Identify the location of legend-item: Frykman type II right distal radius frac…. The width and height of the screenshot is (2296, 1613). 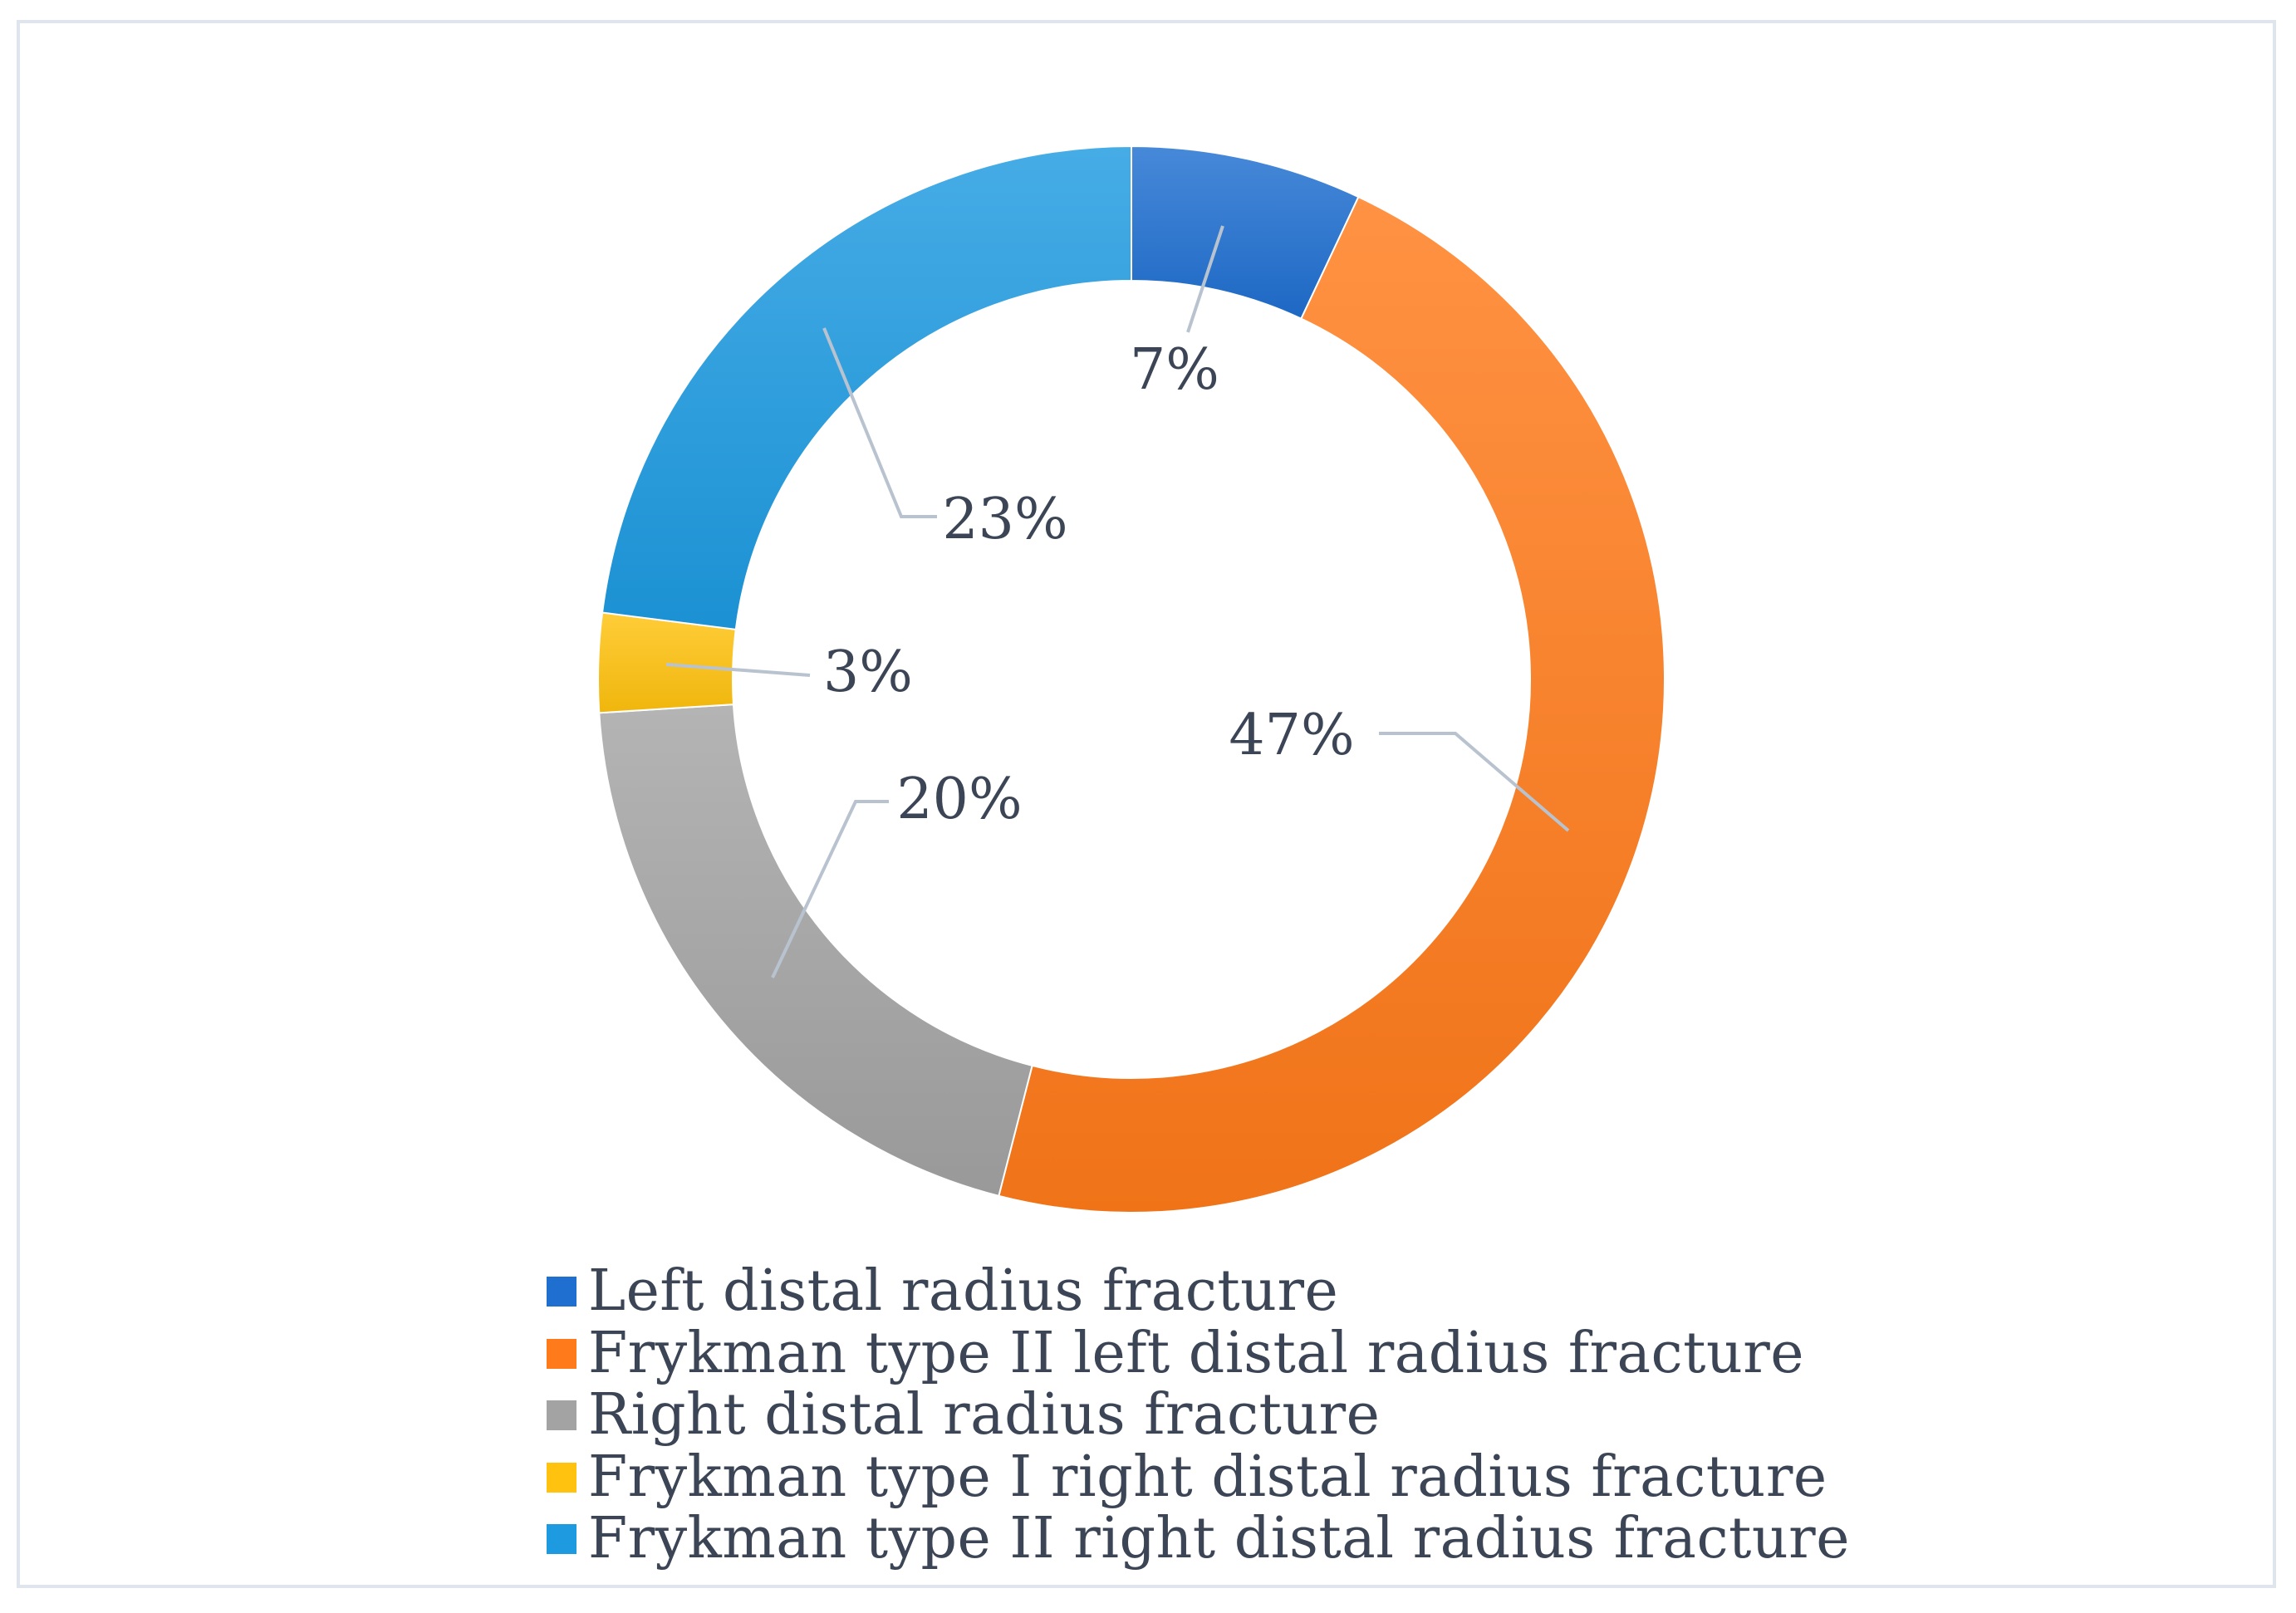
(1198, 1539).